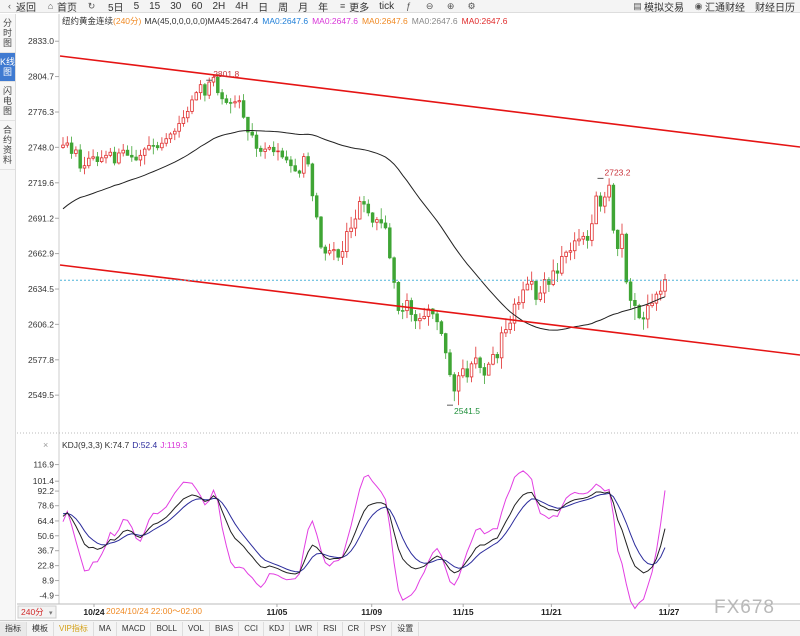  Describe the element at coordinates (364, 533) in the screenshot. I see `kdj-k-line` at that location.